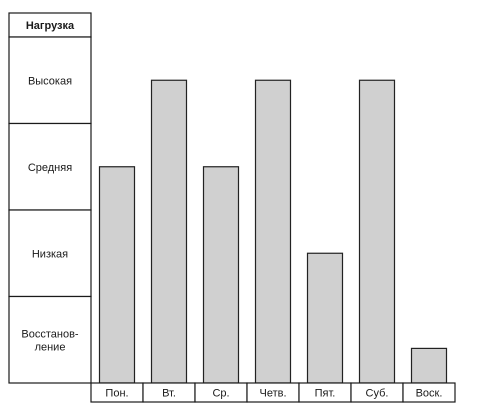 This screenshot has height=411, width=477. What do you see at coordinates (169, 394) in the screenshot?
I see `day-tick-label: Вт.` at bounding box center [169, 394].